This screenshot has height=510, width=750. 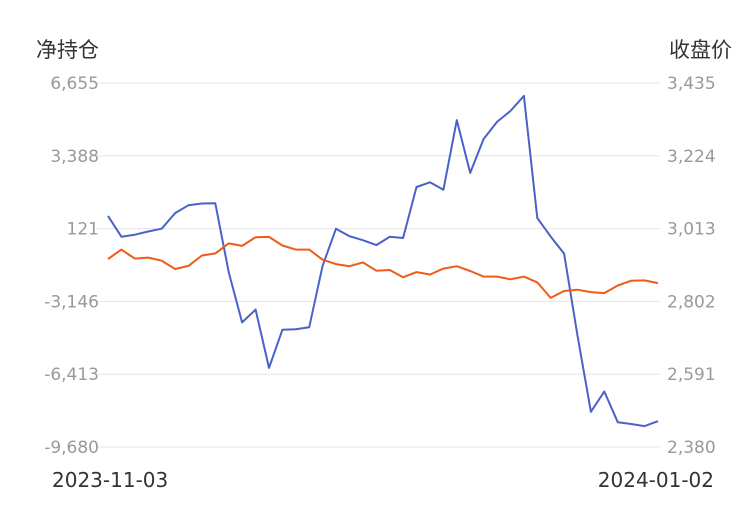 What do you see at coordinates (383, 267) in the screenshot?
I see `close-price-line` at bounding box center [383, 267].